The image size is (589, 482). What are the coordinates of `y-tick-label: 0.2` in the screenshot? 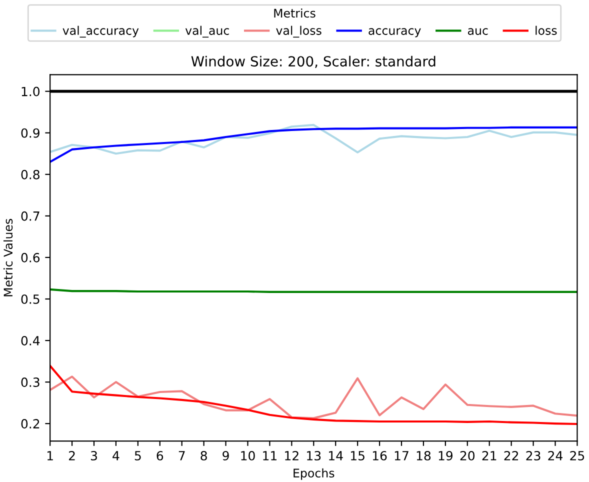 It's located at (30, 424).